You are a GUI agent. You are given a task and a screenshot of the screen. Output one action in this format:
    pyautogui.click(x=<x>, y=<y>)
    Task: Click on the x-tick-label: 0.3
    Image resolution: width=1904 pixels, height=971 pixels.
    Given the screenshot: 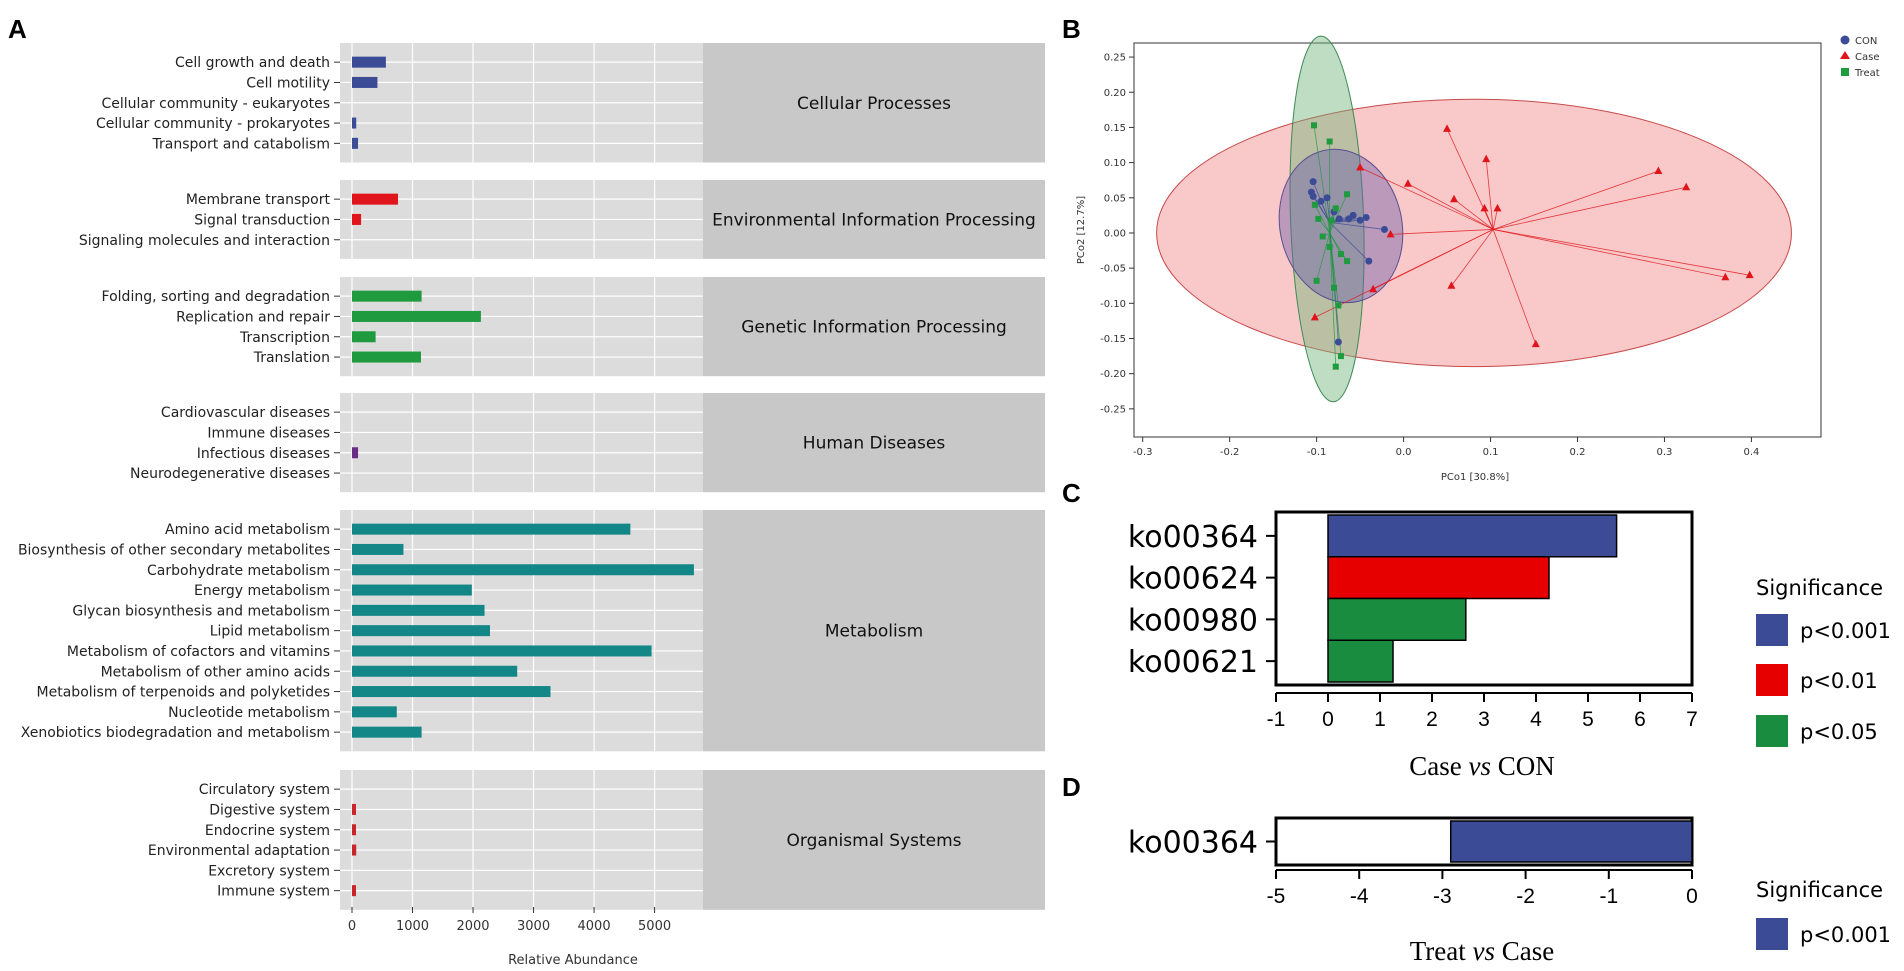 What is the action you would take?
    pyautogui.click(x=1665, y=452)
    